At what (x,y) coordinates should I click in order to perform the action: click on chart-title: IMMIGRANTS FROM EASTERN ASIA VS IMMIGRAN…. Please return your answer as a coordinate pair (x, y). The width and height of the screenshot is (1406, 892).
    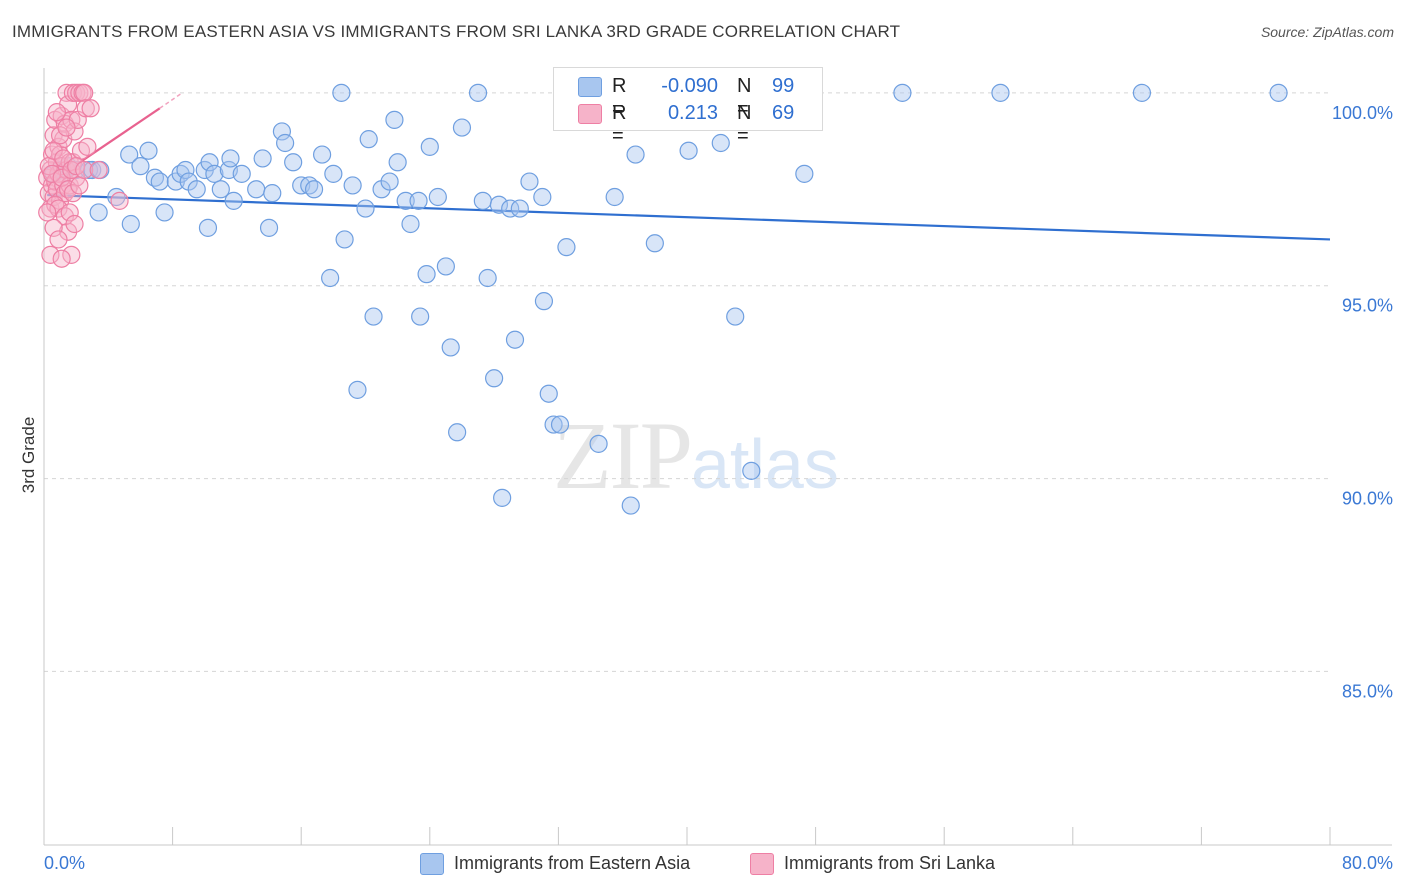
    Looking at the image, I should click on (456, 31).